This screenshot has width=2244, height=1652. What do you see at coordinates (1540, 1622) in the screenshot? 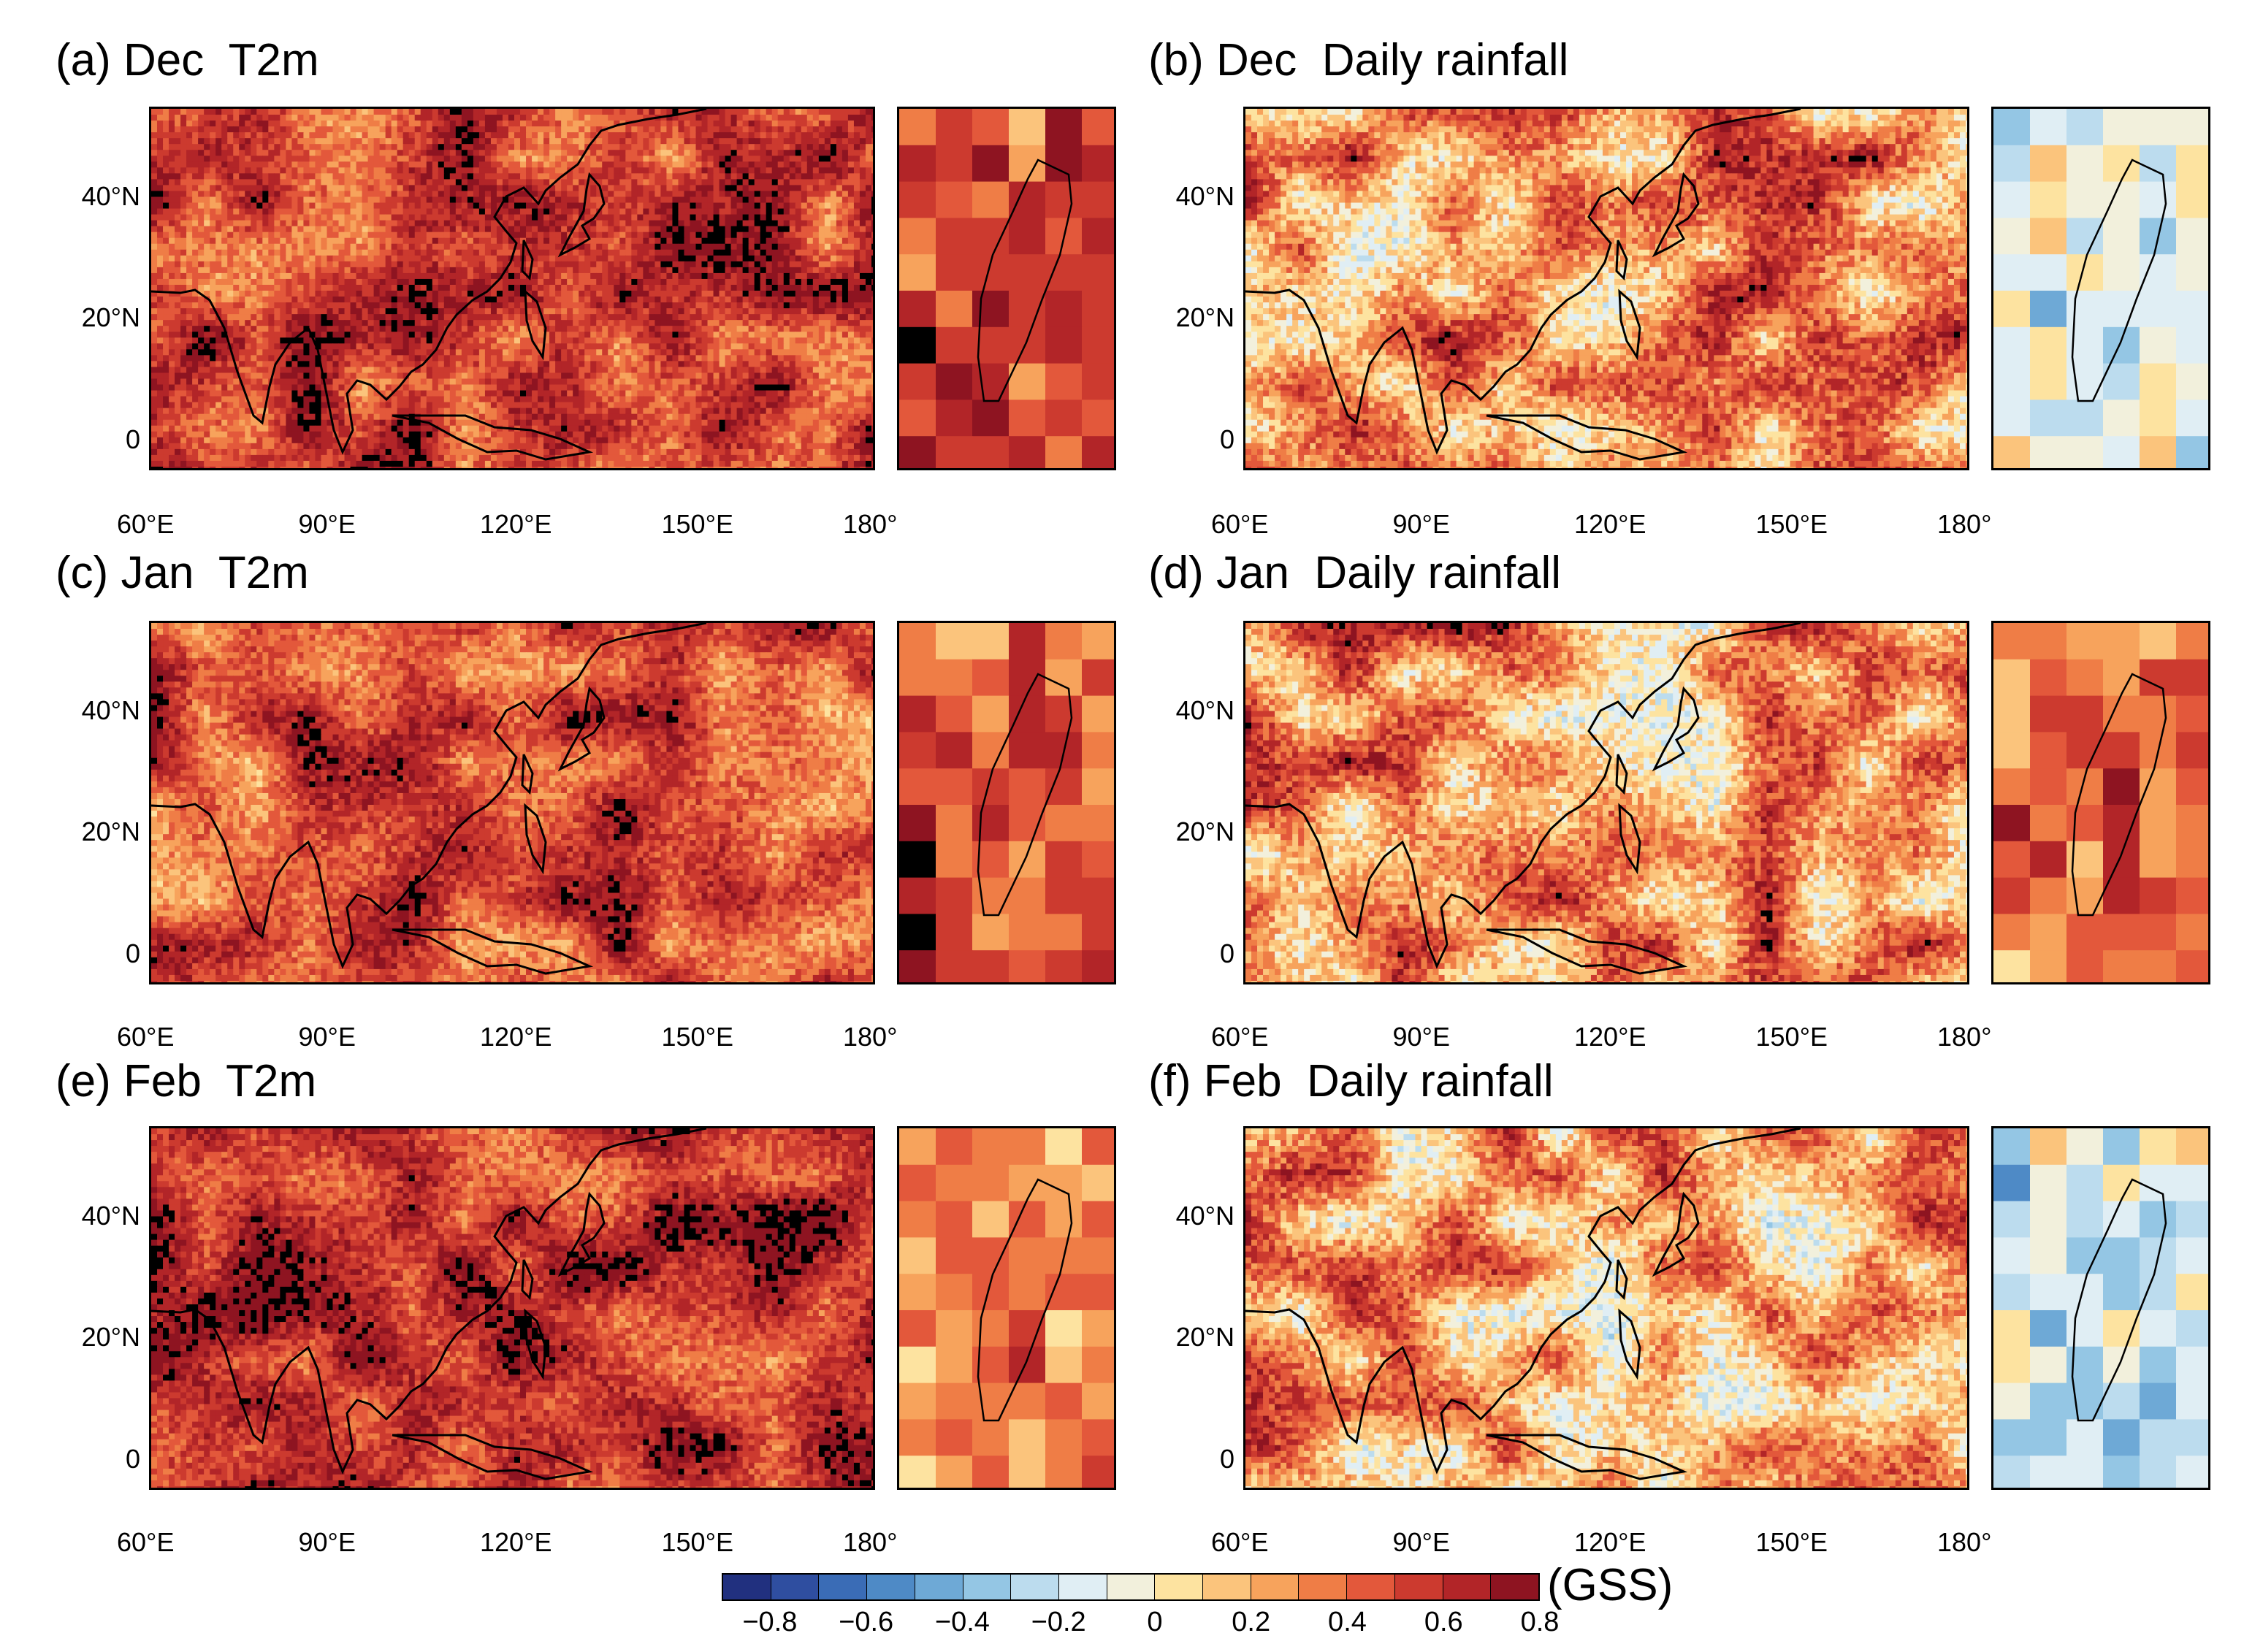
I see `colorbar-tick-label: 0.8` at bounding box center [1540, 1622].